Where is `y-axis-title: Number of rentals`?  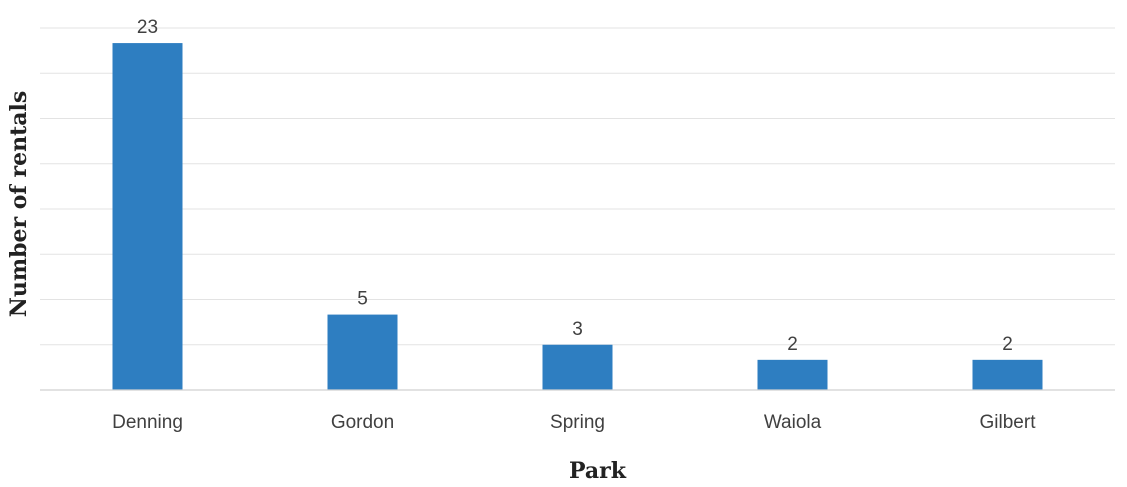
y-axis-title: Number of rentals is located at coordinates (19, 204).